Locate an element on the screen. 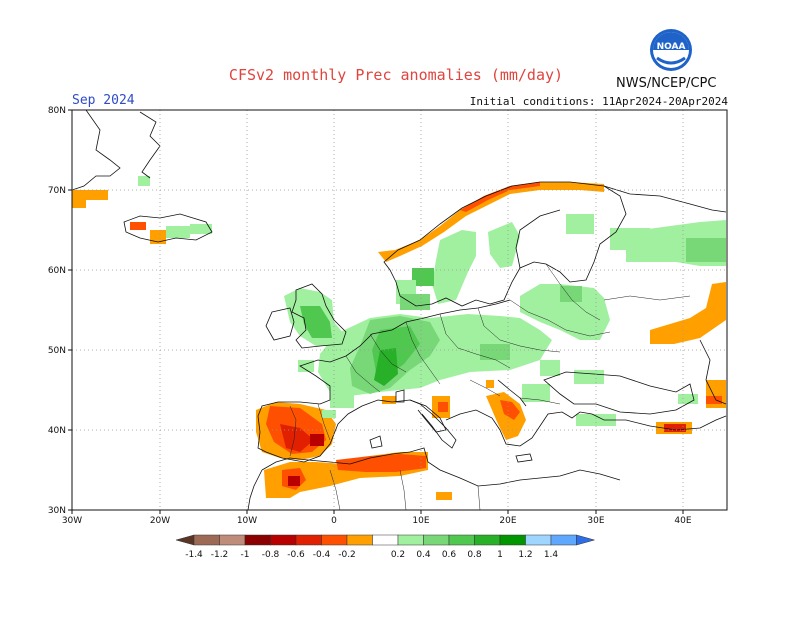 This screenshot has width=800, height=618. lat-tick-label: 60N is located at coordinates (57, 271).